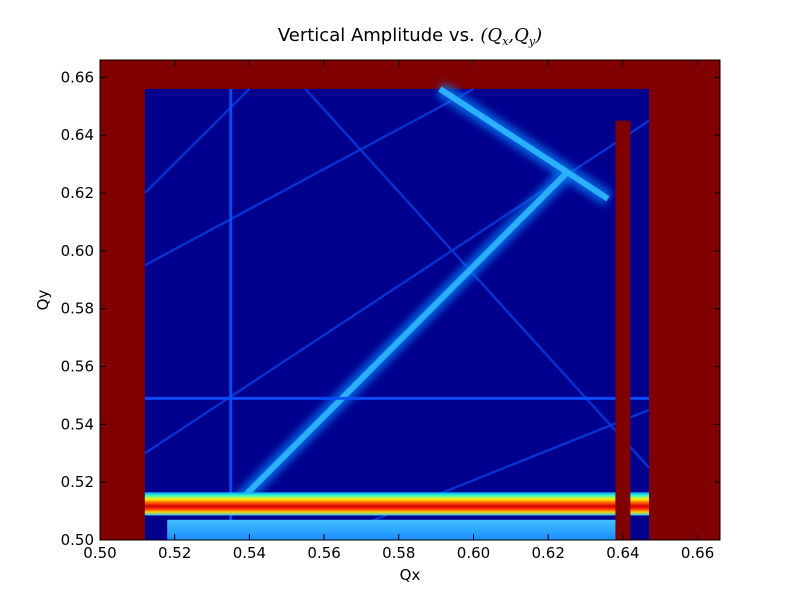 Image resolution: width=800 pixels, height=600 pixels. What do you see at coordinates (77, 424) in the screenshot?
I see `y-tick-label: 0.54` at bounding box center [77, 424].